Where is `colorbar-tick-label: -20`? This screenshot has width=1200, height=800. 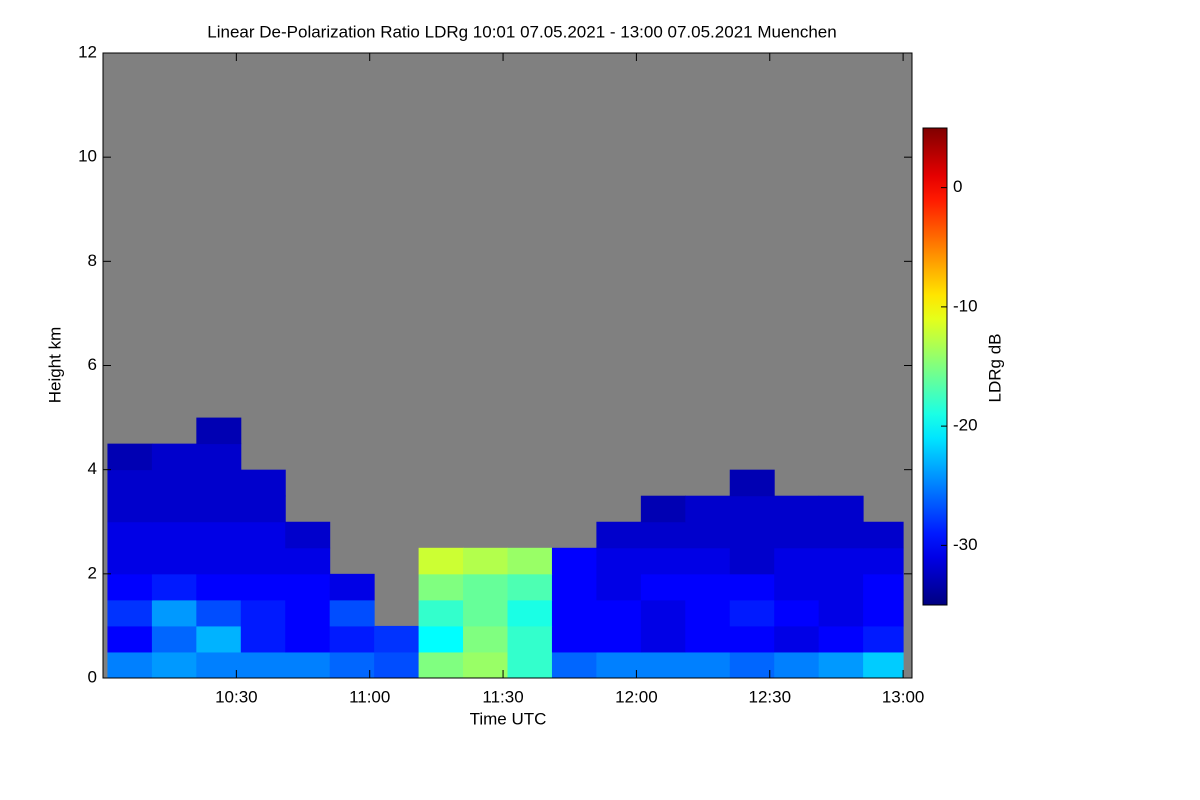
colorbar-tick-label: -20 is located at coordinates (965, 425).